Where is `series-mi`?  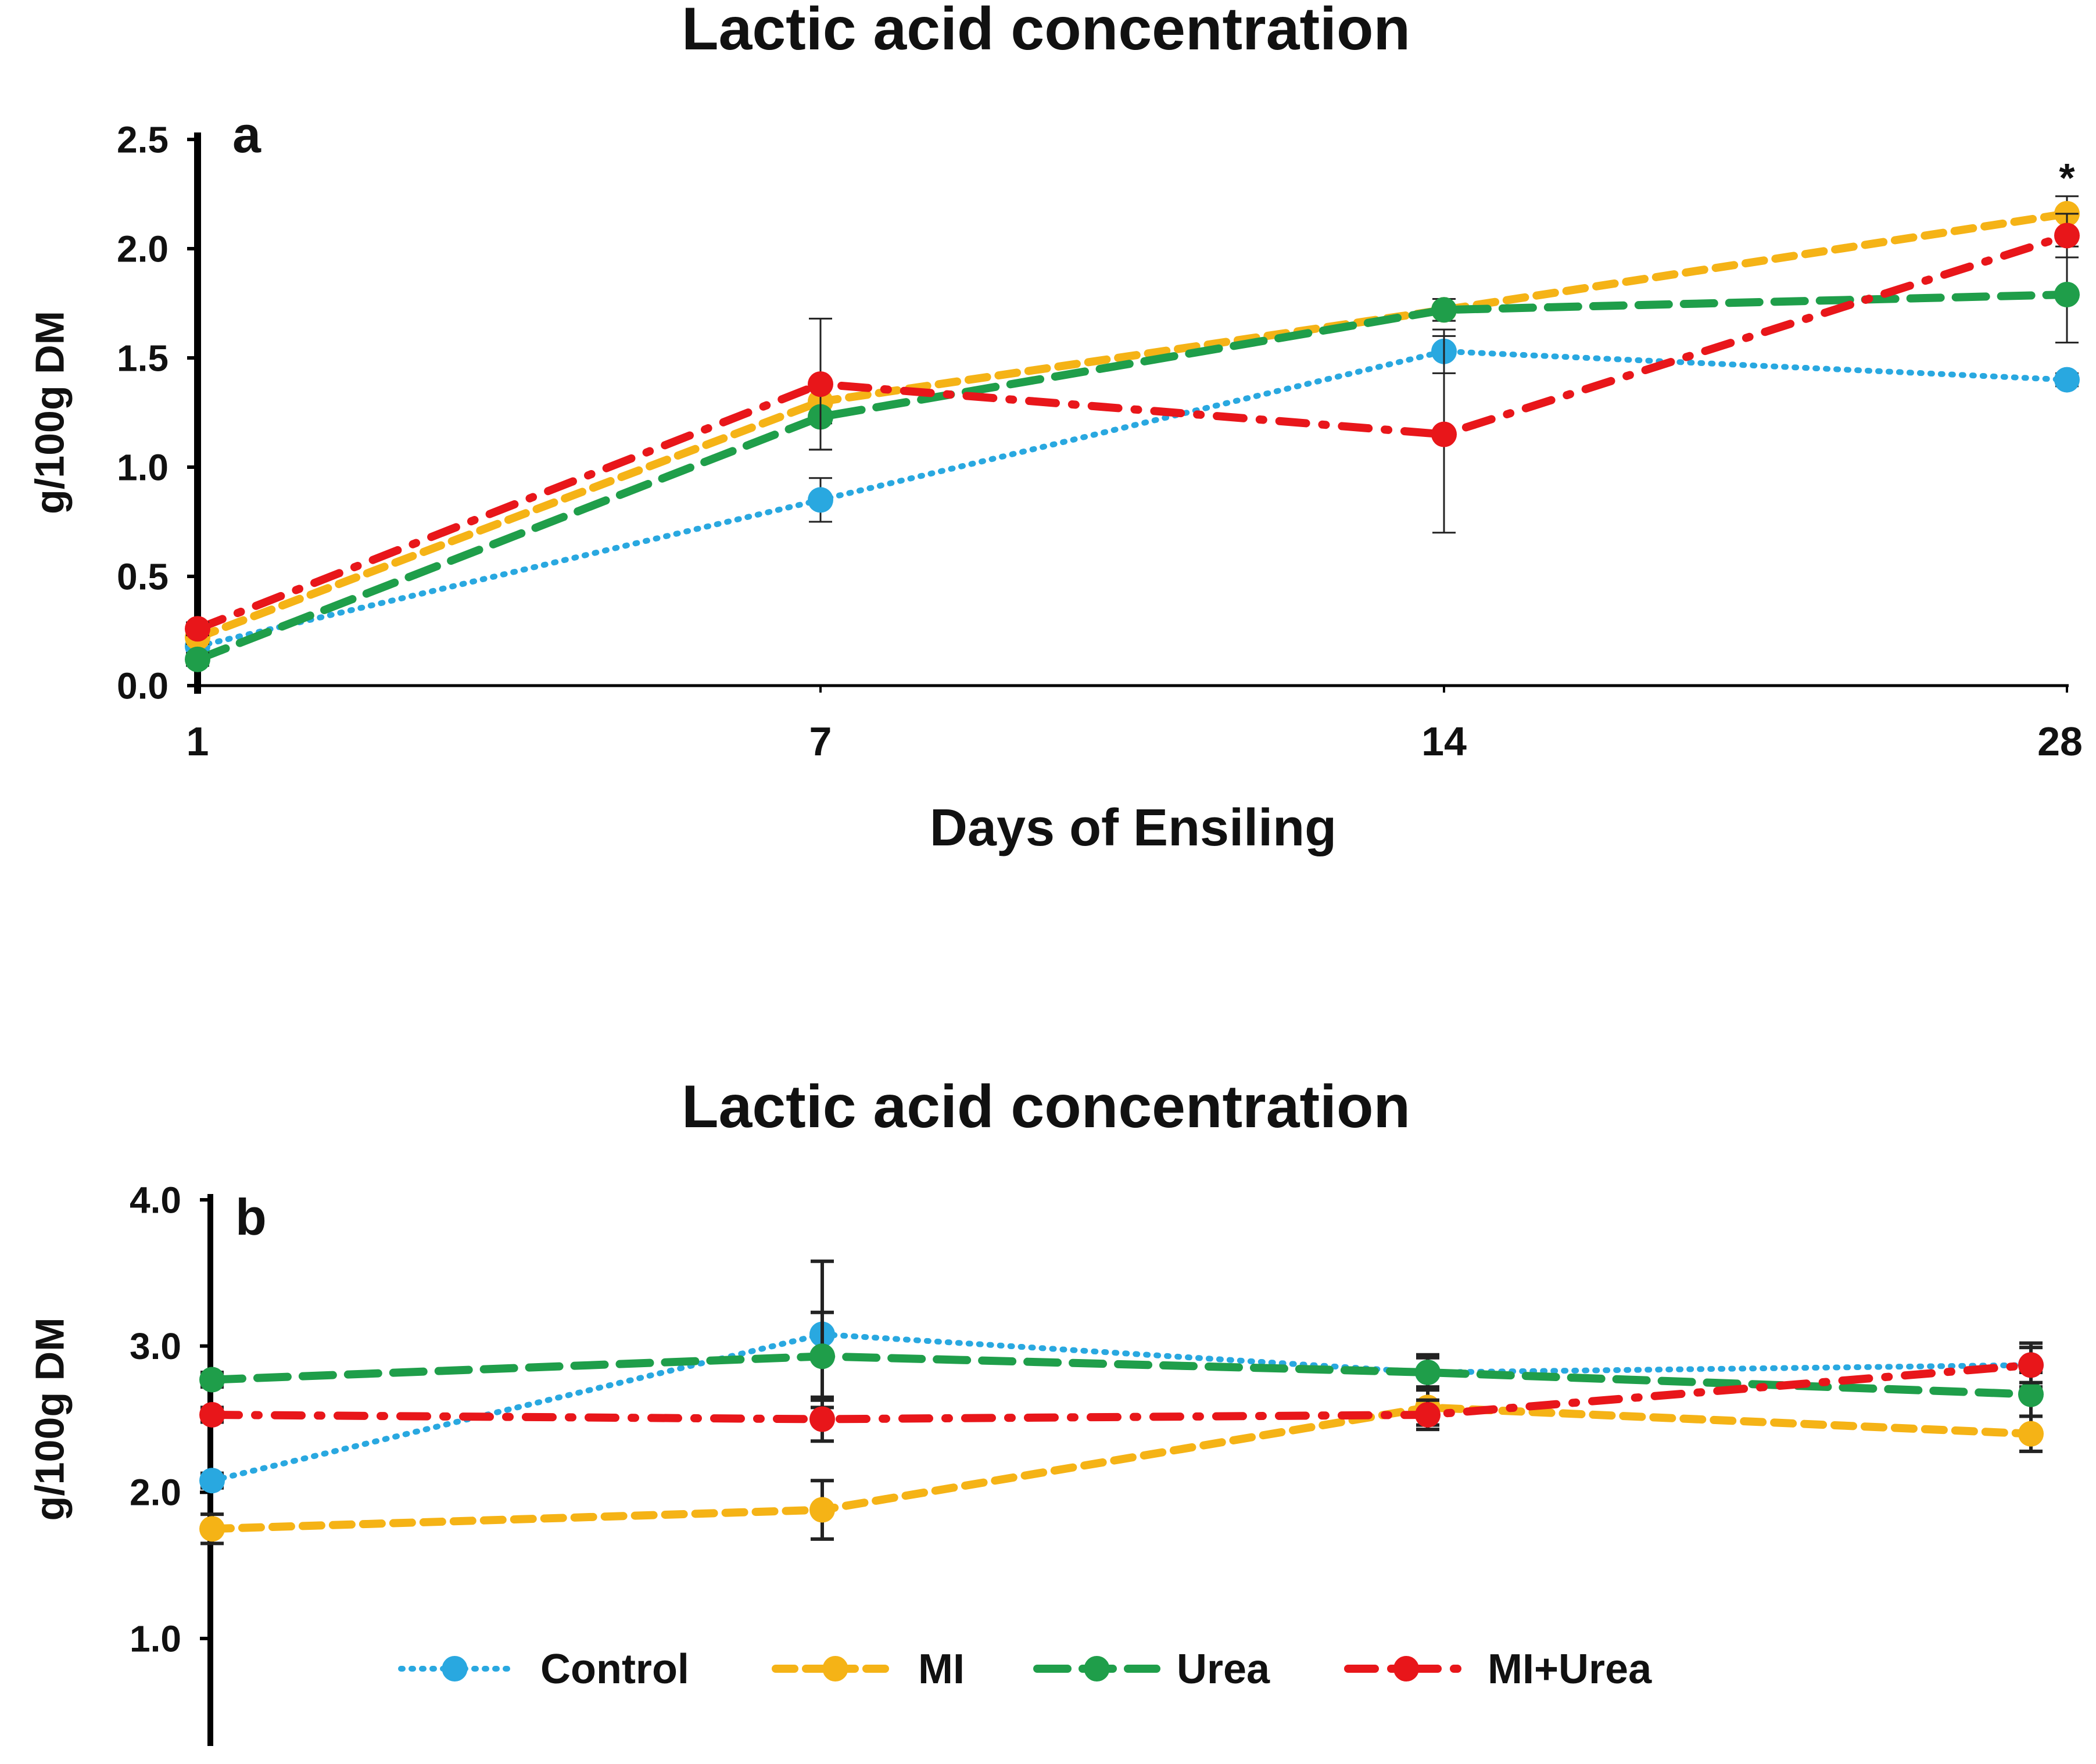 series-mi is located at coordinates (1121, 1467).